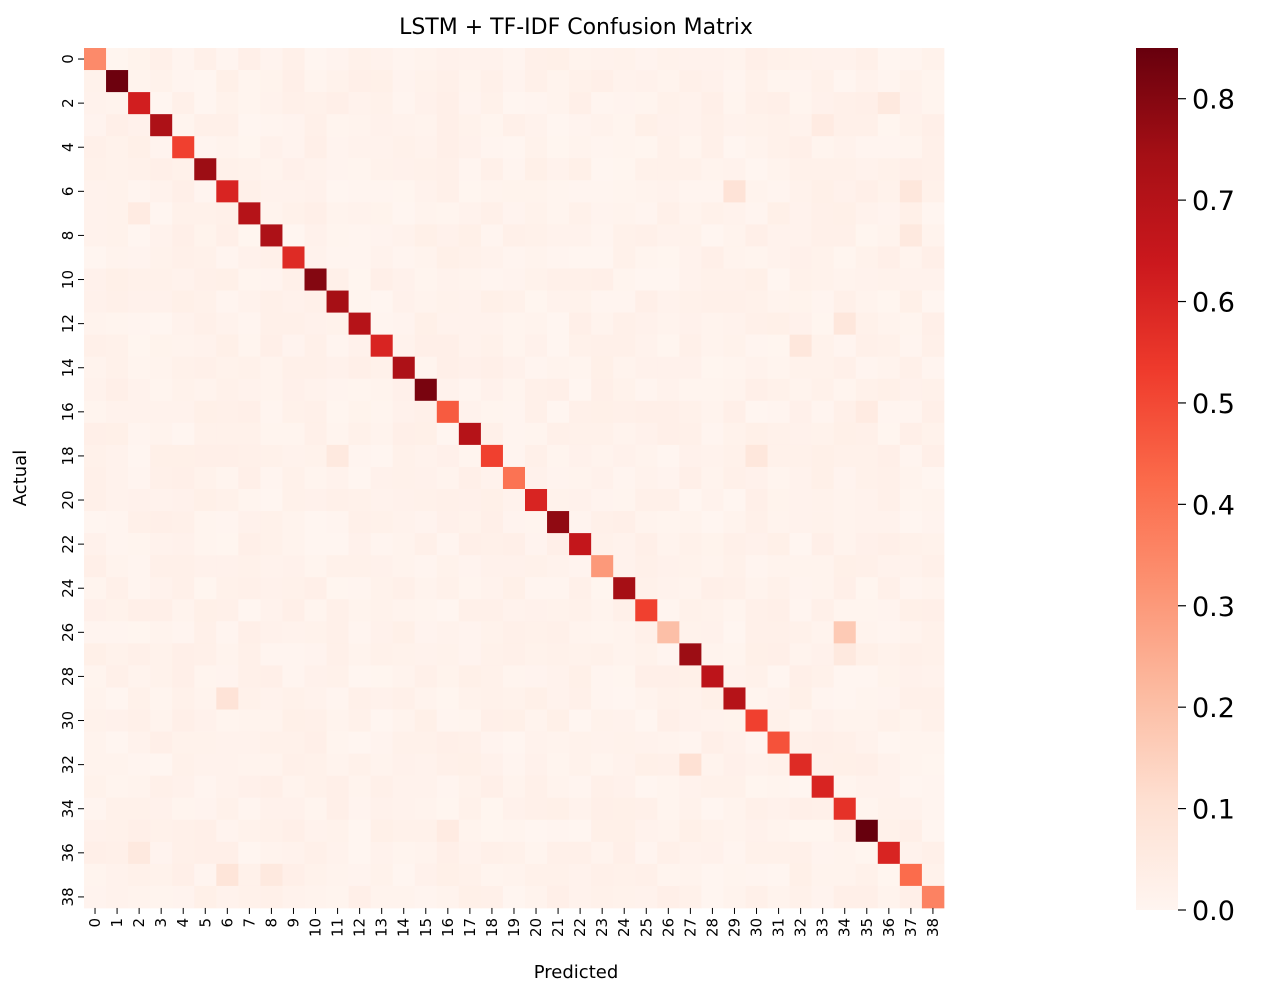  Describe the element at coordinates (316, 927) in the screenshot. I see `x-tick-label: 10` at that location.